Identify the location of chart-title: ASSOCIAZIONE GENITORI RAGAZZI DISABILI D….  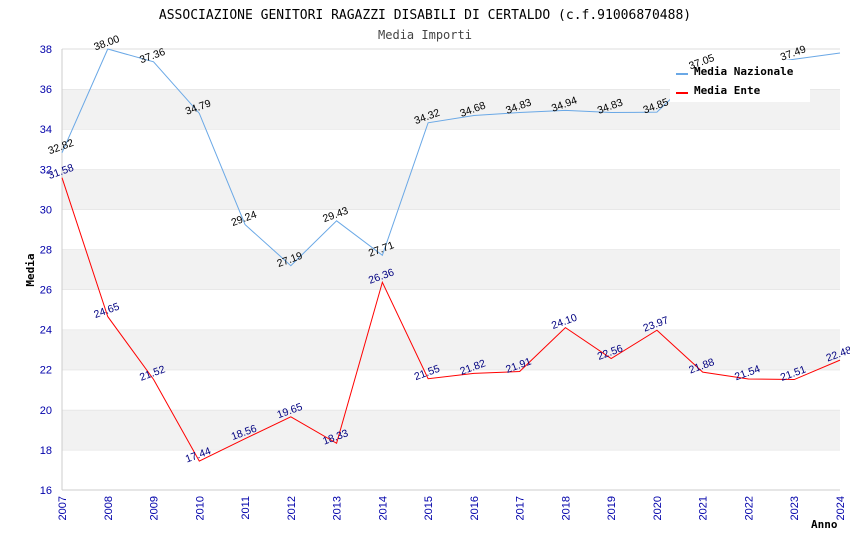
(425, 15).